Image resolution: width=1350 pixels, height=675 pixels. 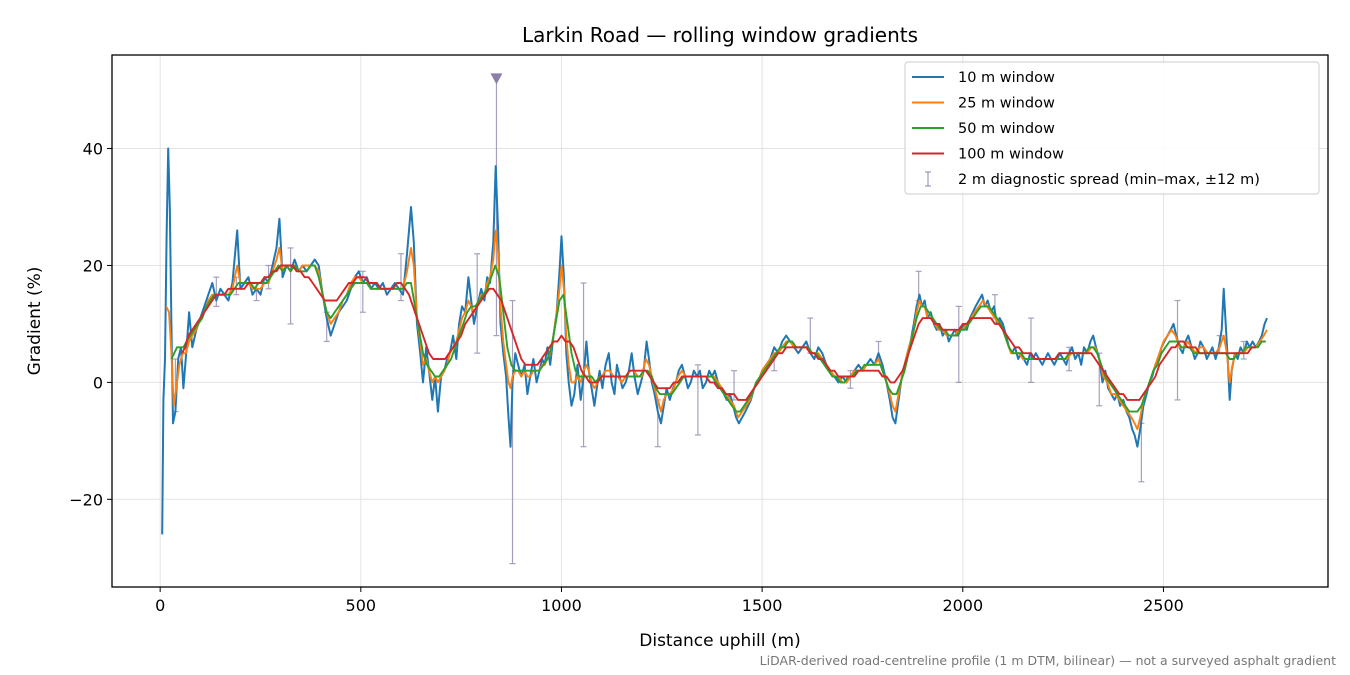 I want to click on marker-layer, so click(x=496, y=79).